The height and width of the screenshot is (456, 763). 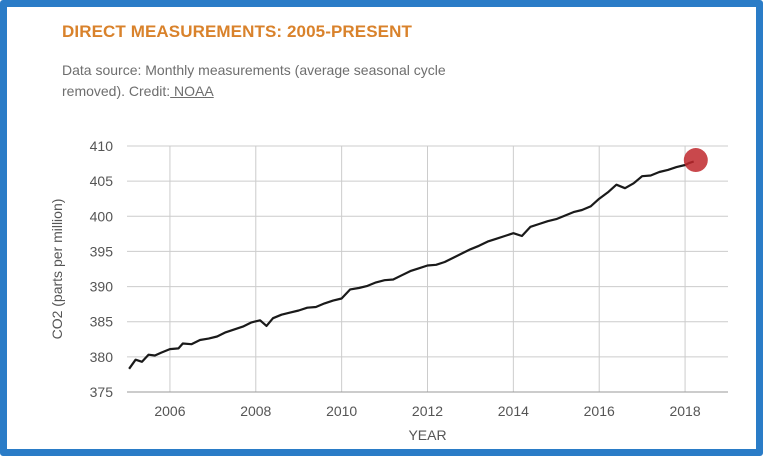 I want to click on x-tick-label: 2012, so click(x=427, y=411).